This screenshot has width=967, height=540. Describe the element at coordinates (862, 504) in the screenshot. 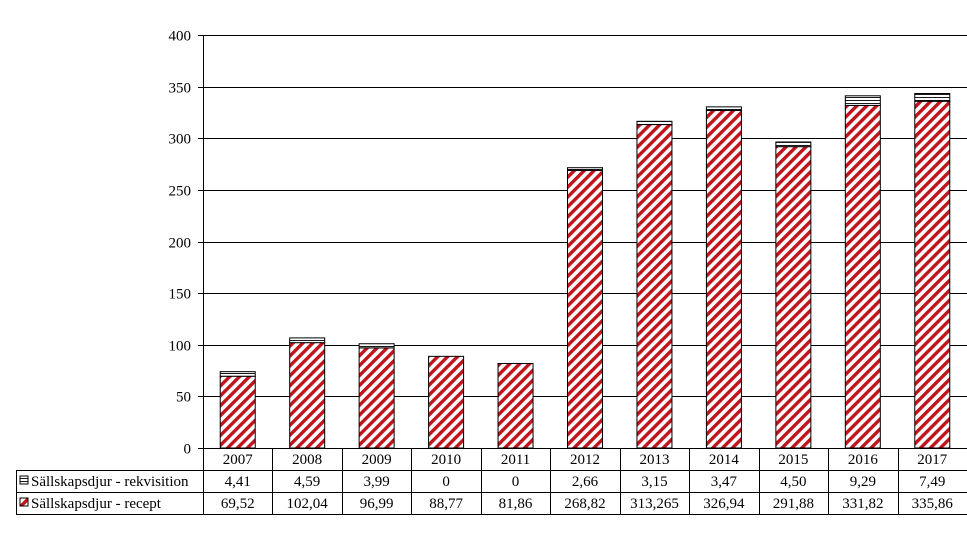

I see `data-label-recept: 331,82` at that location.